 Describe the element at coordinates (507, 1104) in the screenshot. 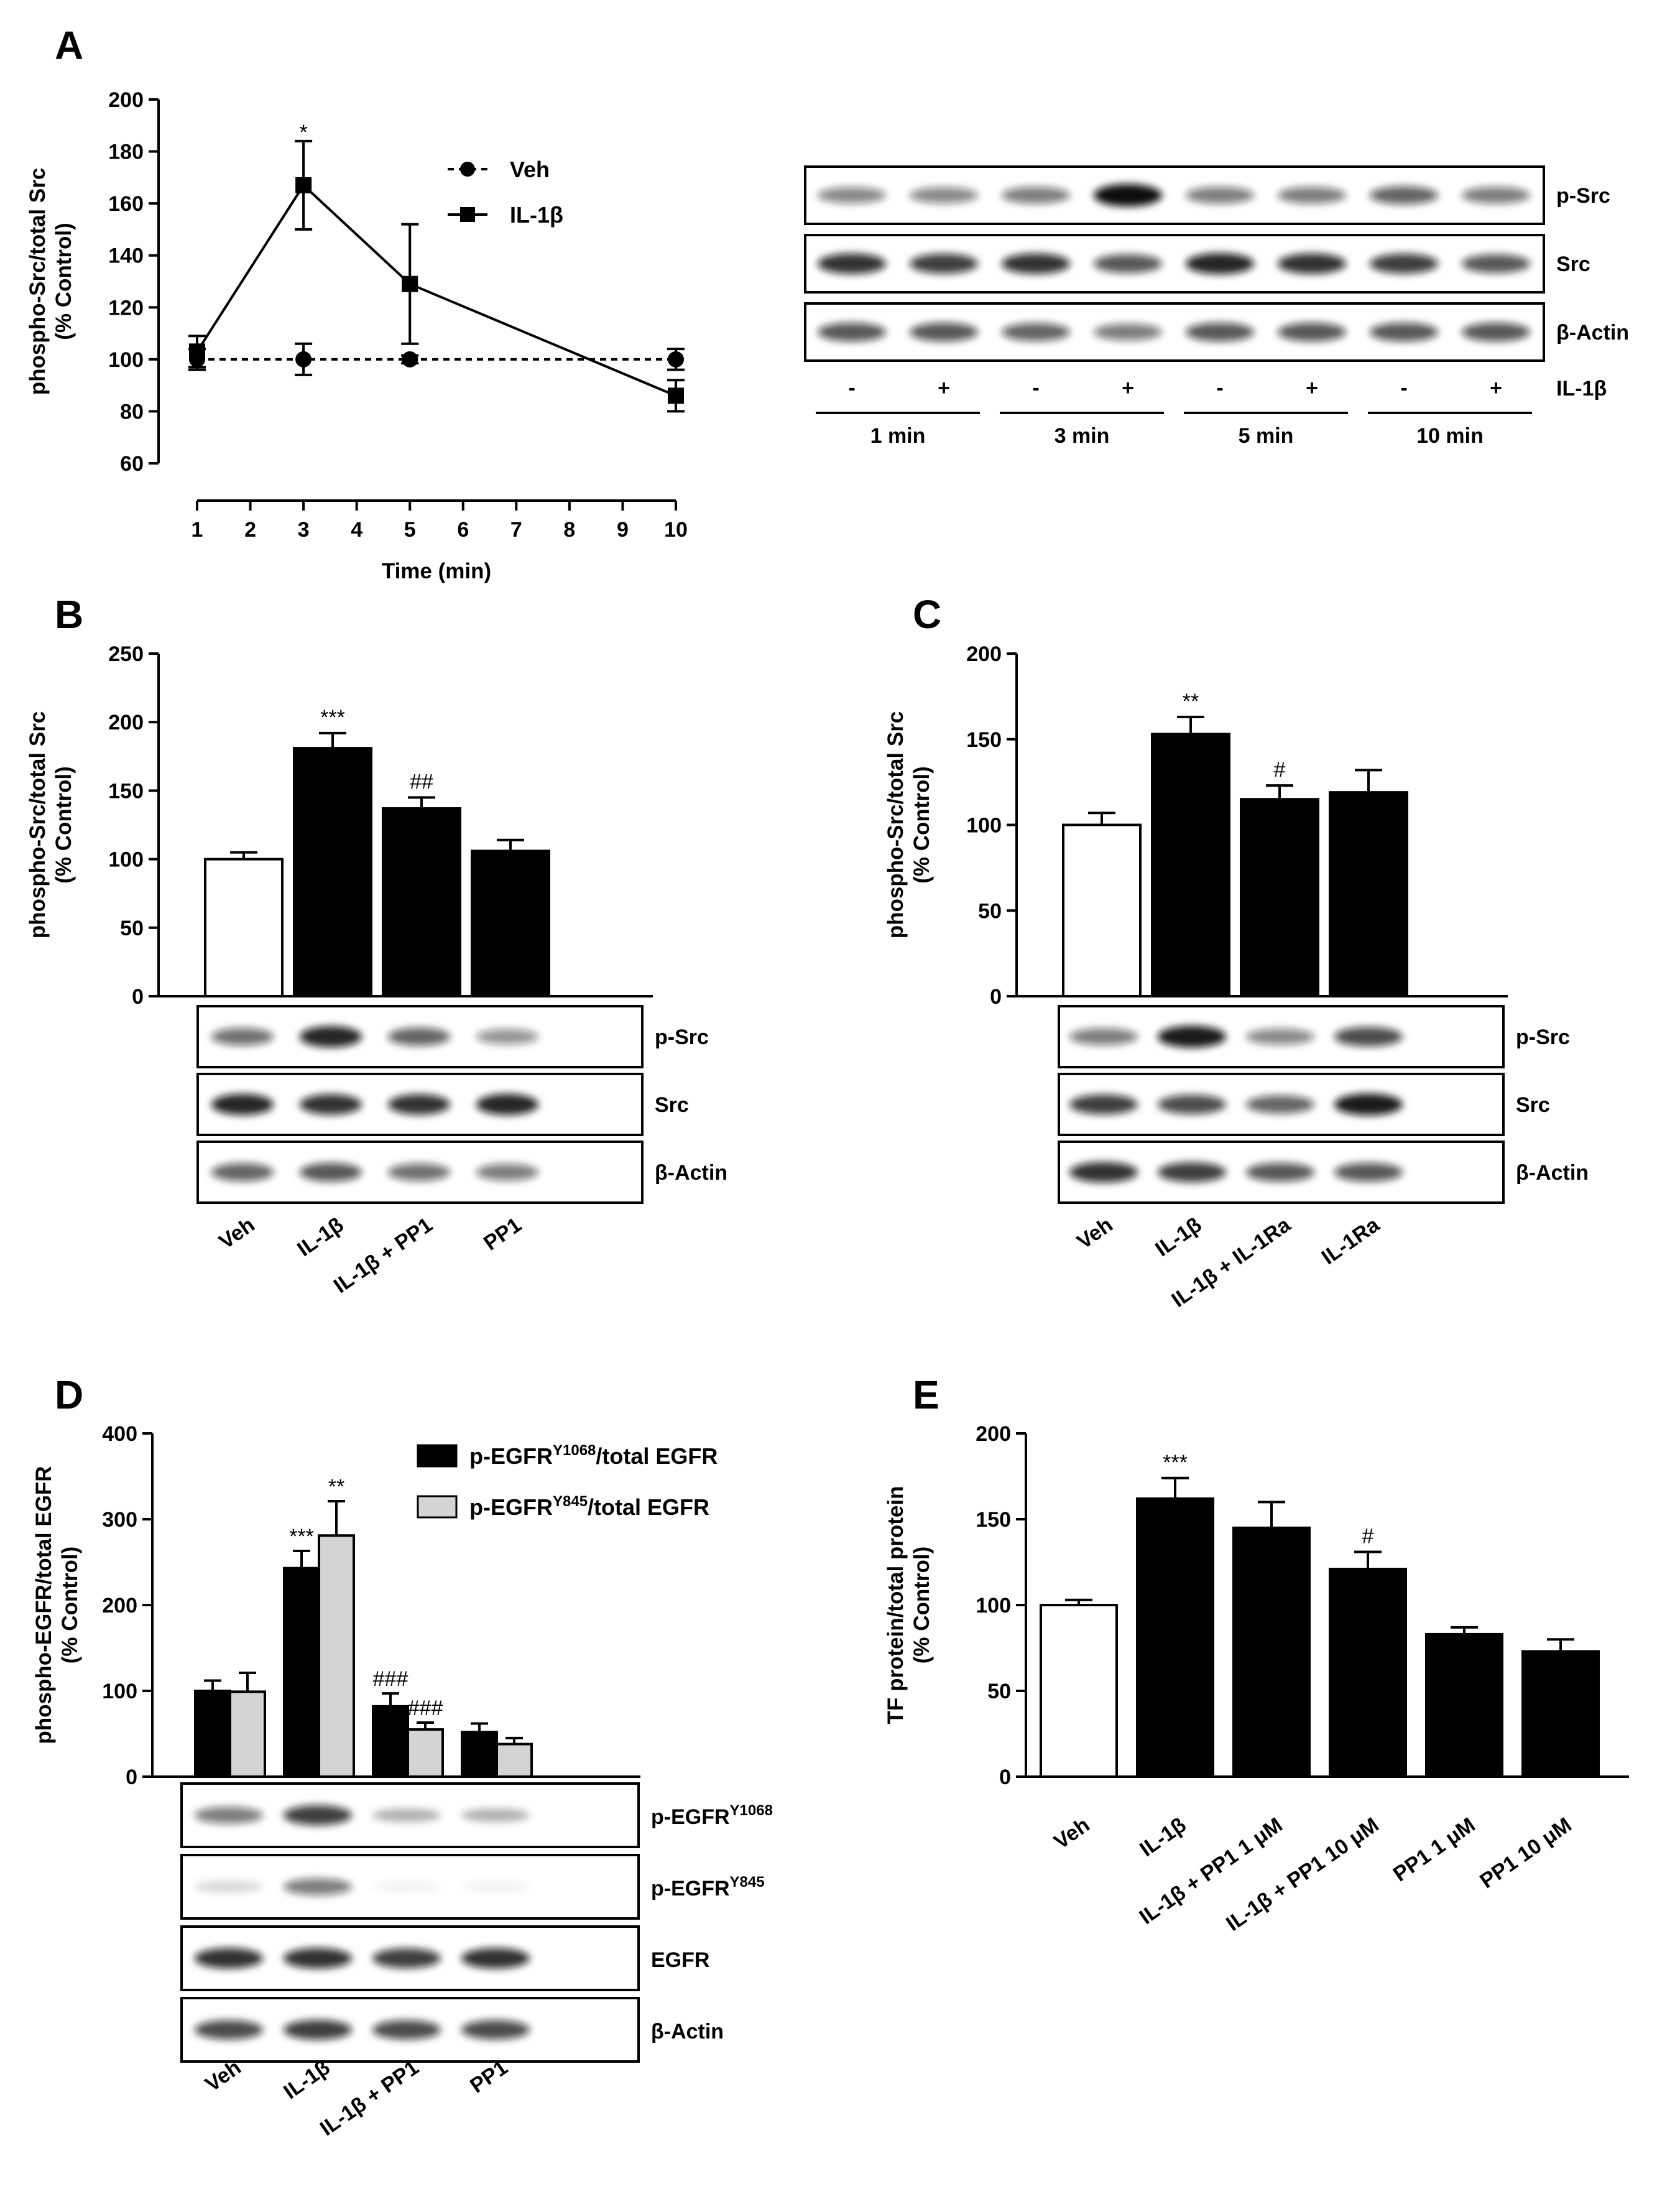

I see `b-band-r1-l3` at that location.